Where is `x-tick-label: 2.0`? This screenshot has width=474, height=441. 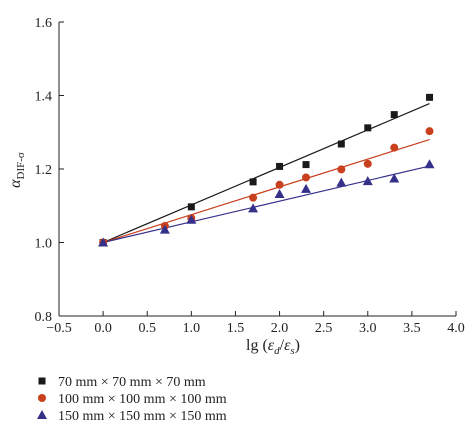
x-tick-label: 2.0 is located at coordinates (280, 328).